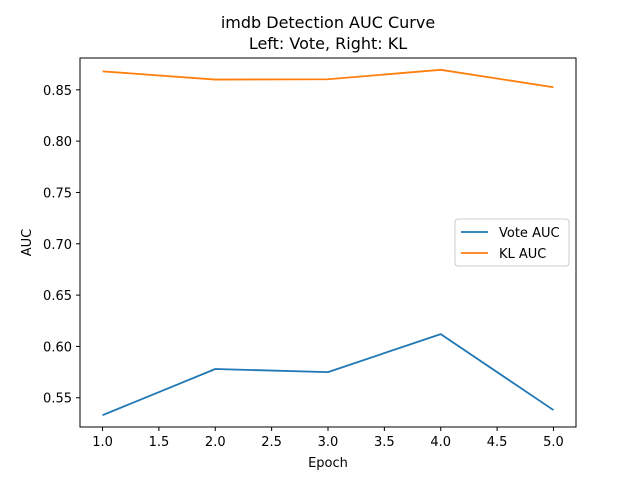 Image resolution: width=640 pixels, height=480 pixels. I want to click on y-tick-label: 0.75, so click(57, 193).